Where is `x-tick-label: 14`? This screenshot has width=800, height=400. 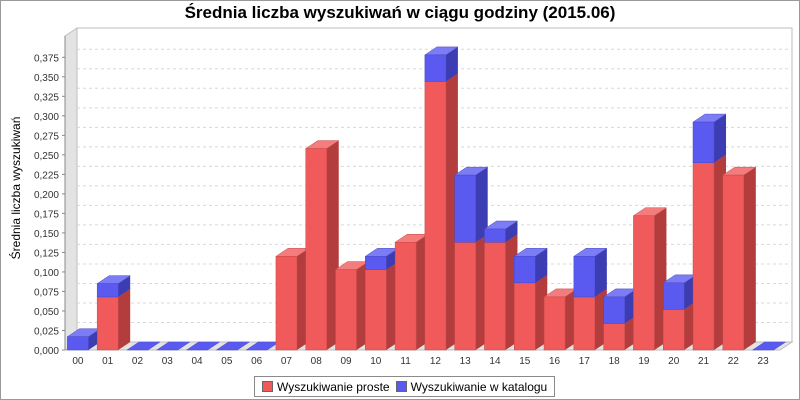
x-tick-label: 14 is located at coordinates (495, 361).